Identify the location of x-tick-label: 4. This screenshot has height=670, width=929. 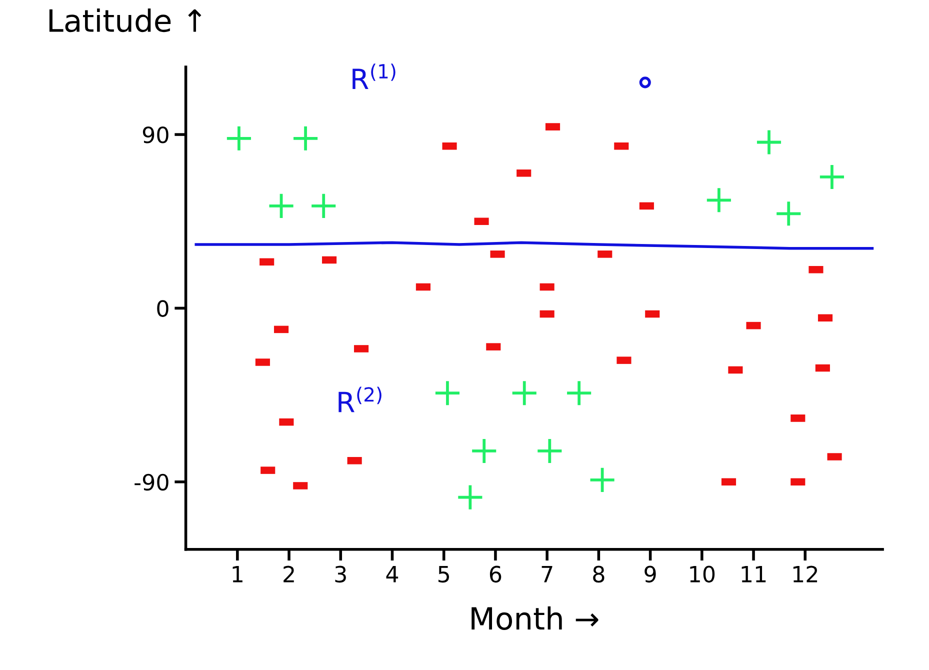
(392, 574).